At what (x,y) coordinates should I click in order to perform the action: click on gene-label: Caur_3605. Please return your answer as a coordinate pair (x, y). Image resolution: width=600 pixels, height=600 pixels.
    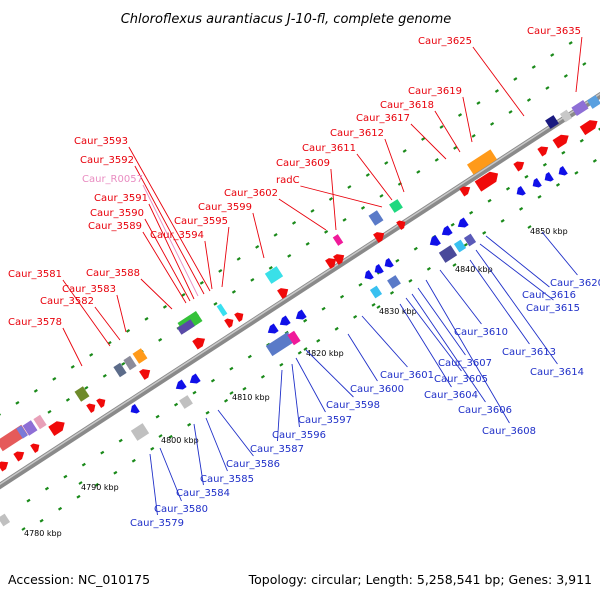
    Looking at the image, I should click on (461, 379).